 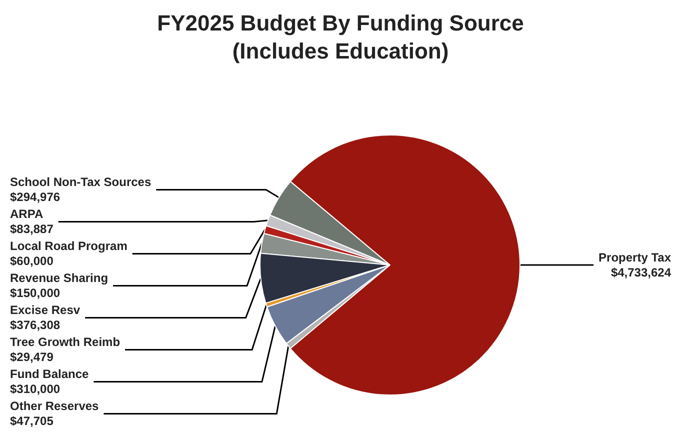 I want to click on slice-label: Other Reserves, so click(x=55, y=406).